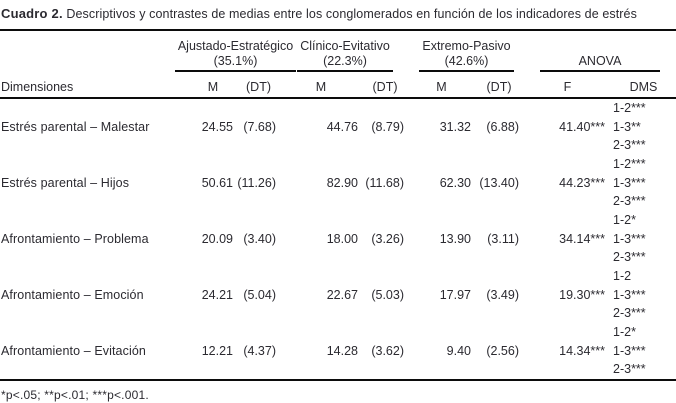  Describe the element at coordinates (338, 30) in the screenshot. I see `top-rule` at that location.